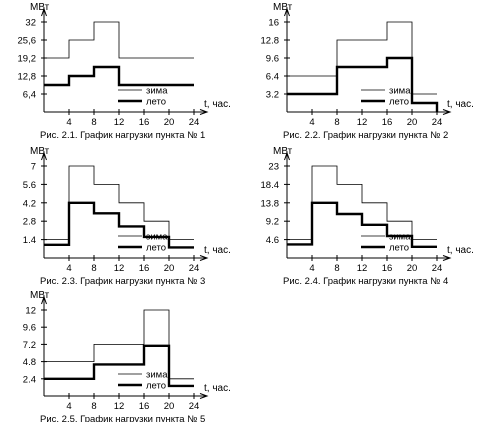 This screenshot has width=489, height=422. I want to click on y-tick-label: 25,6, so click(27, 41).